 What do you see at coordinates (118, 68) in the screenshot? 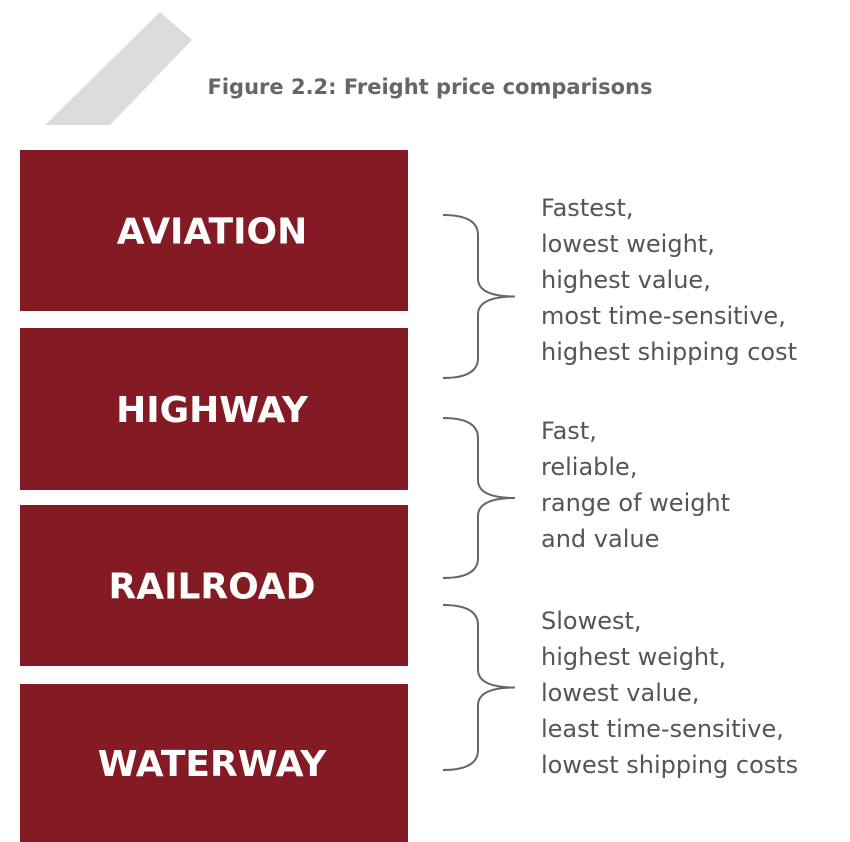
I see `decoration` at bounding box center [118, 68].